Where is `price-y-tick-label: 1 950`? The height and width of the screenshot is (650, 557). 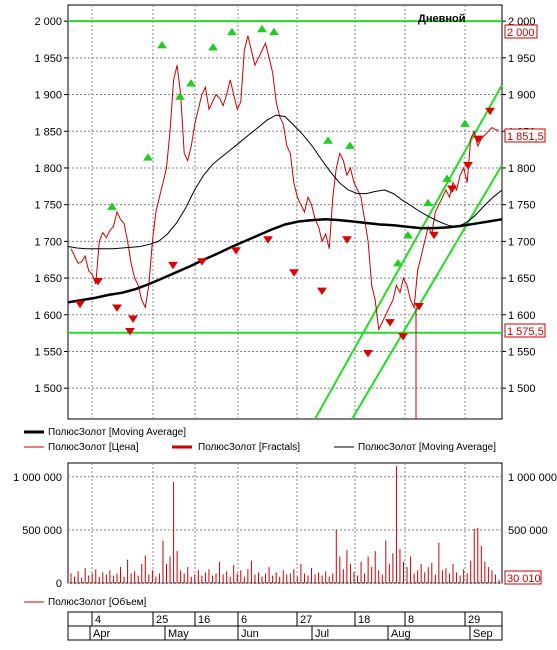
price-y-tick-label: 1 950 is located at coordinates (48, 59).